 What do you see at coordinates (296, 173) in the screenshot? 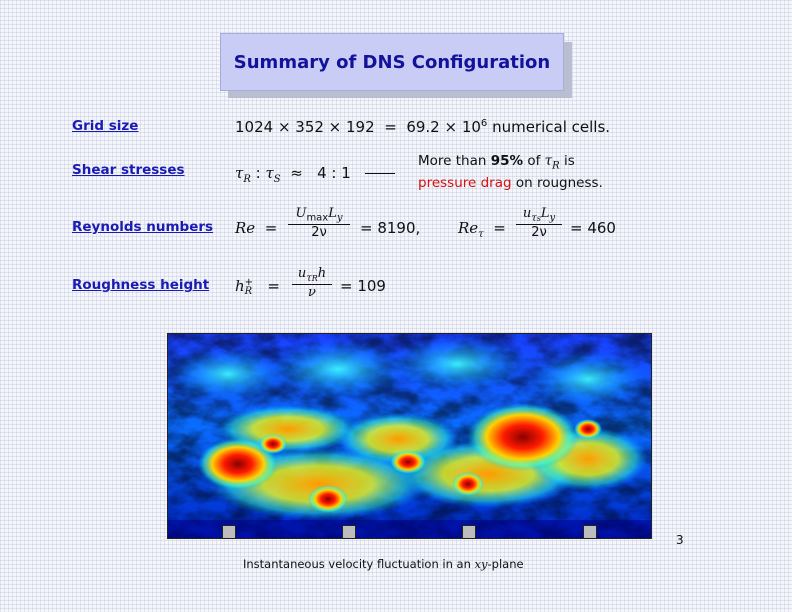
I see `approx-sign: ≈` at bounding box center [296, 173].